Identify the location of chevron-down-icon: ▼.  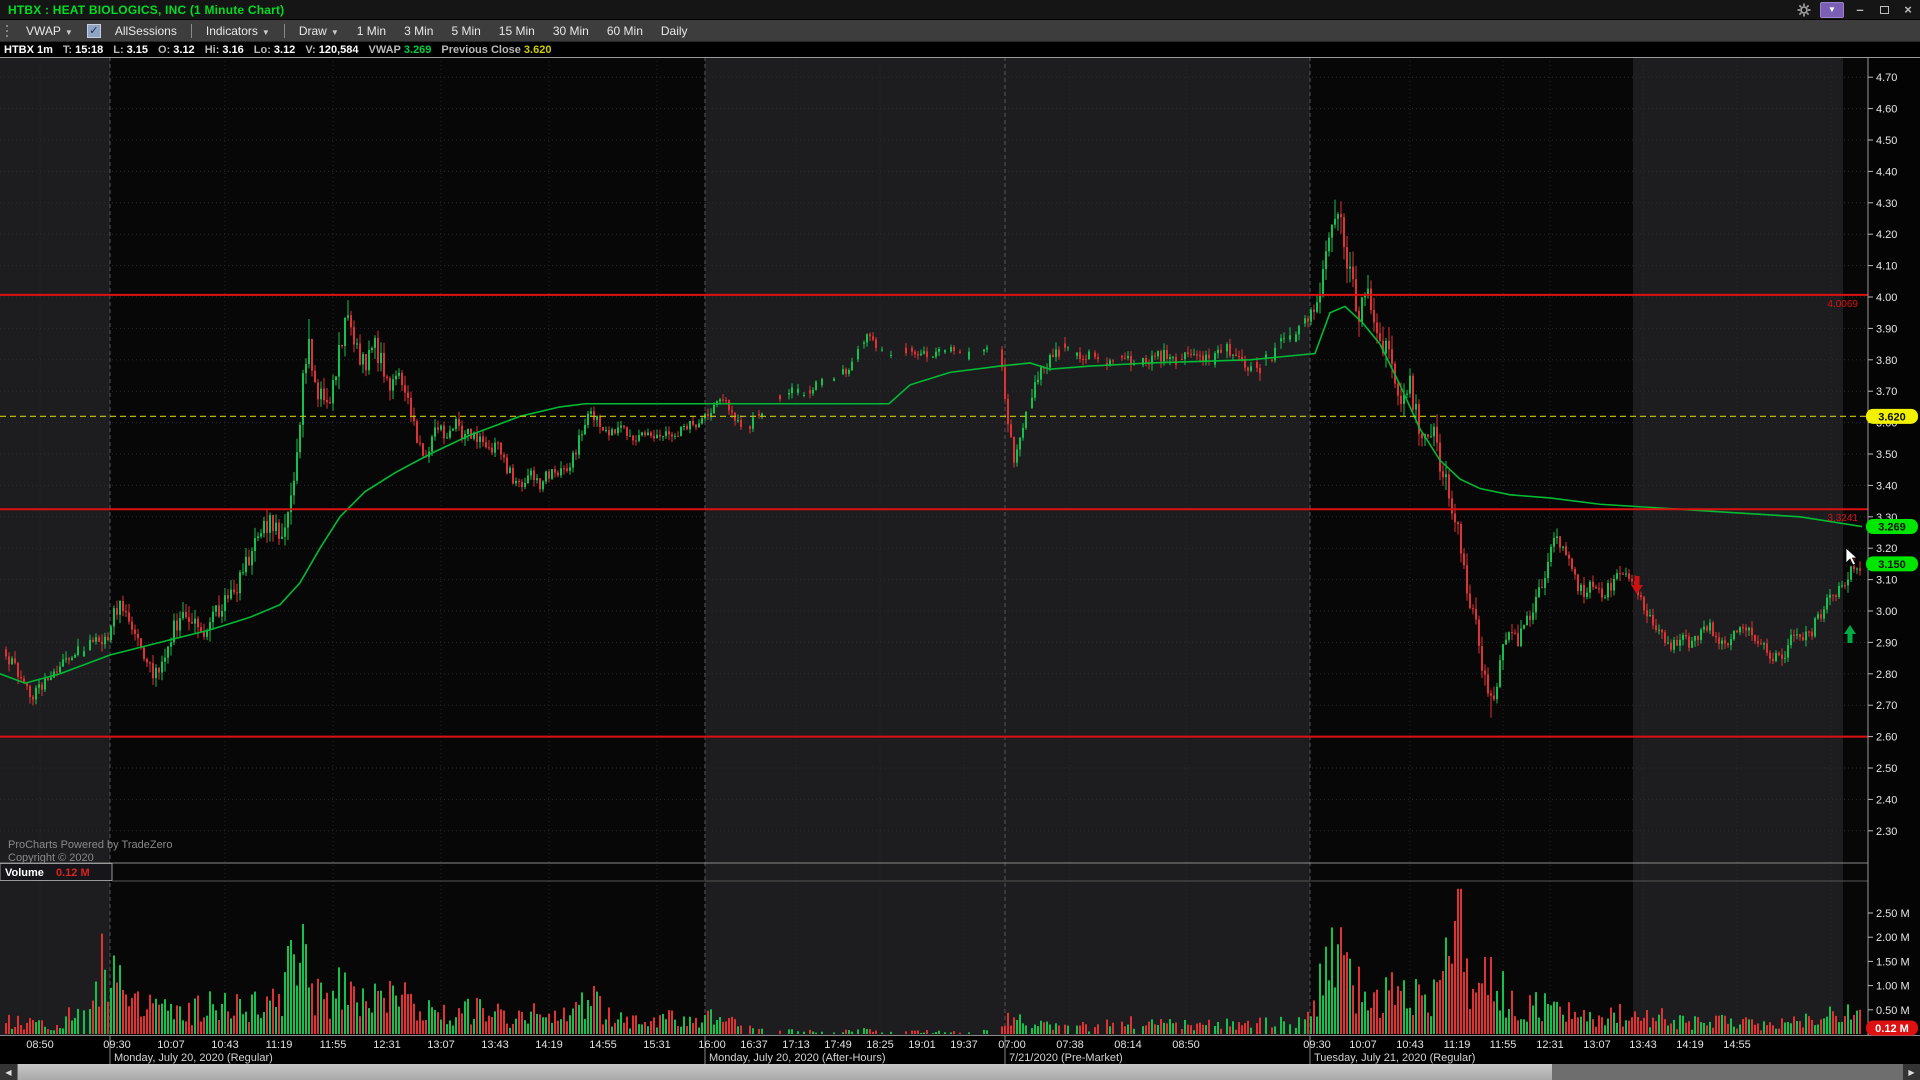
(68, 32).